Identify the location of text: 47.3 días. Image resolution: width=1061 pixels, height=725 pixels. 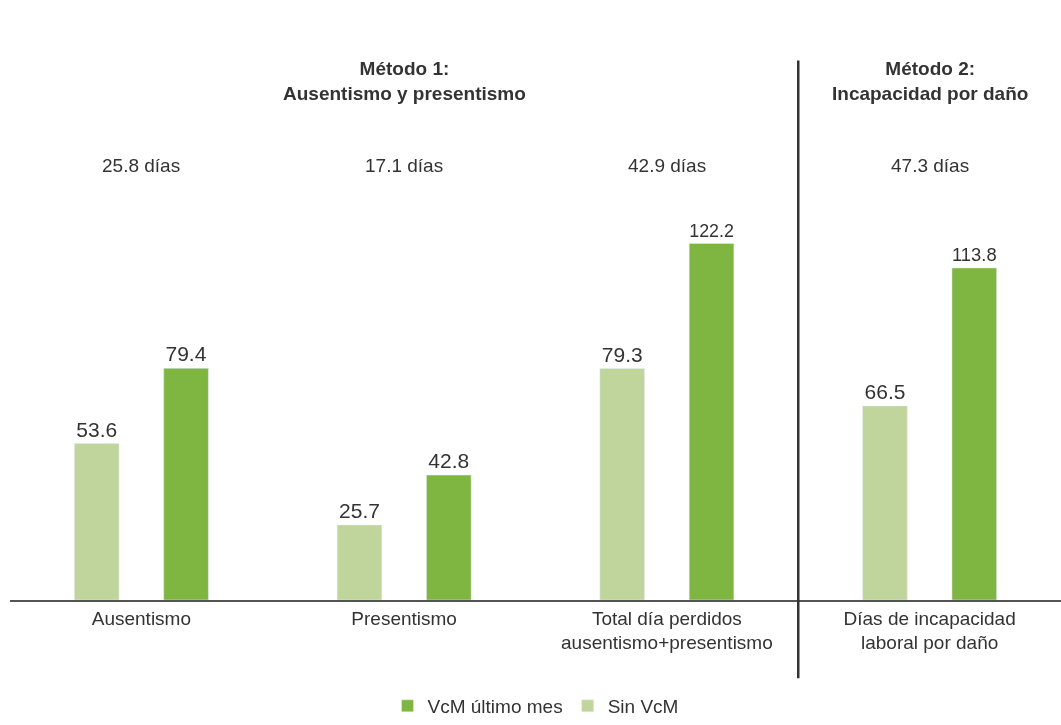
(930, 165).